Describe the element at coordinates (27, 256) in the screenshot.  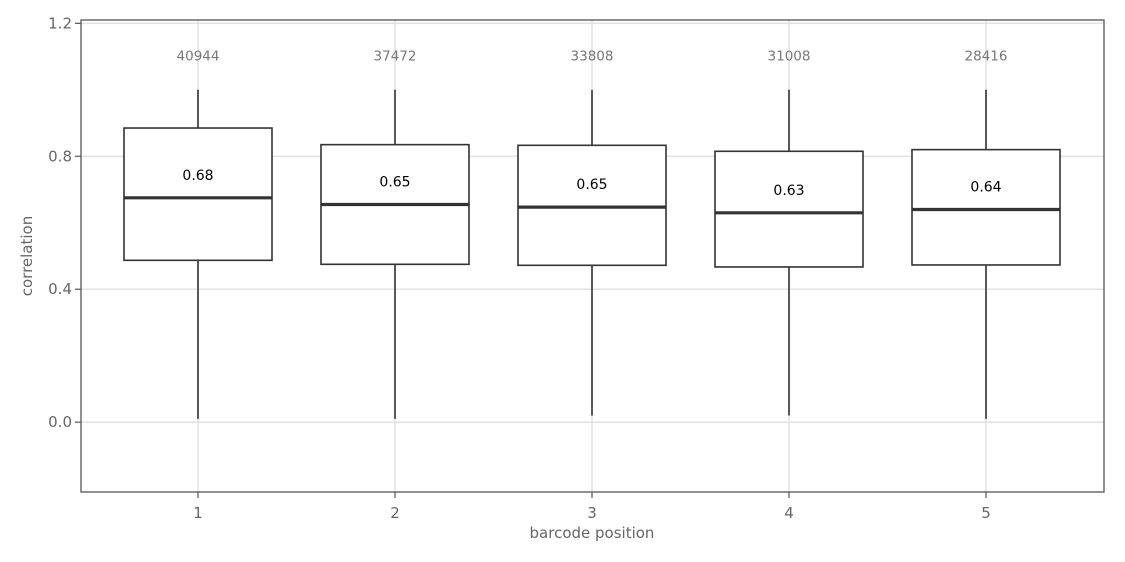
I see `y-axis-title: correlation` at that location.